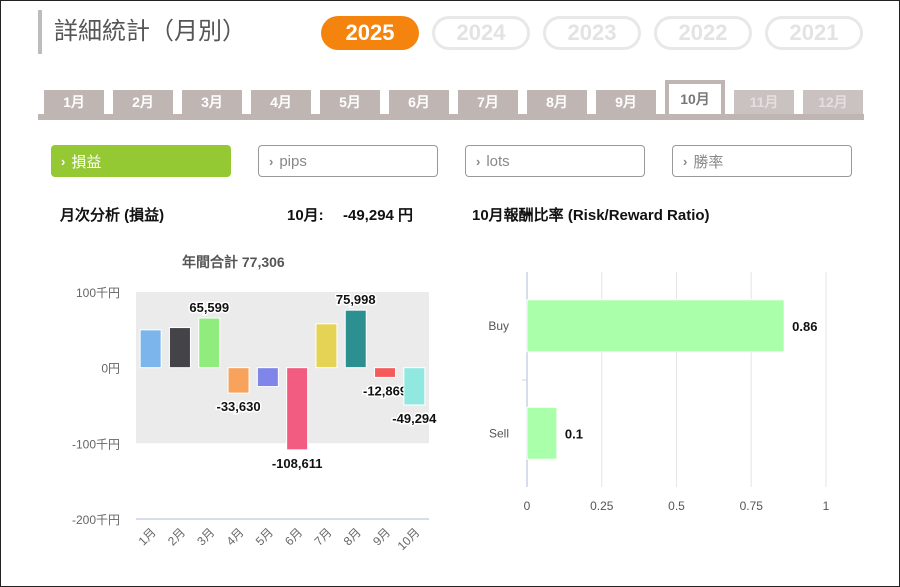  What do you see at coordinates (264, 536) in the screenshot?
I see `x-tick-label: 5月` at bounding box center [264, 536].